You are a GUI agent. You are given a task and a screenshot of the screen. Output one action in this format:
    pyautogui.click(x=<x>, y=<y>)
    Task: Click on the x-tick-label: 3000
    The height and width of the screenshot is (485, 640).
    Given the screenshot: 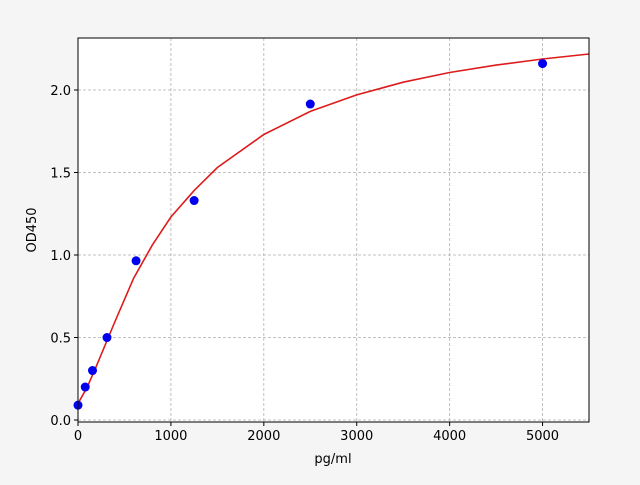 What is the action you would take?
    pyautogui.click(x=356, y=436)
    